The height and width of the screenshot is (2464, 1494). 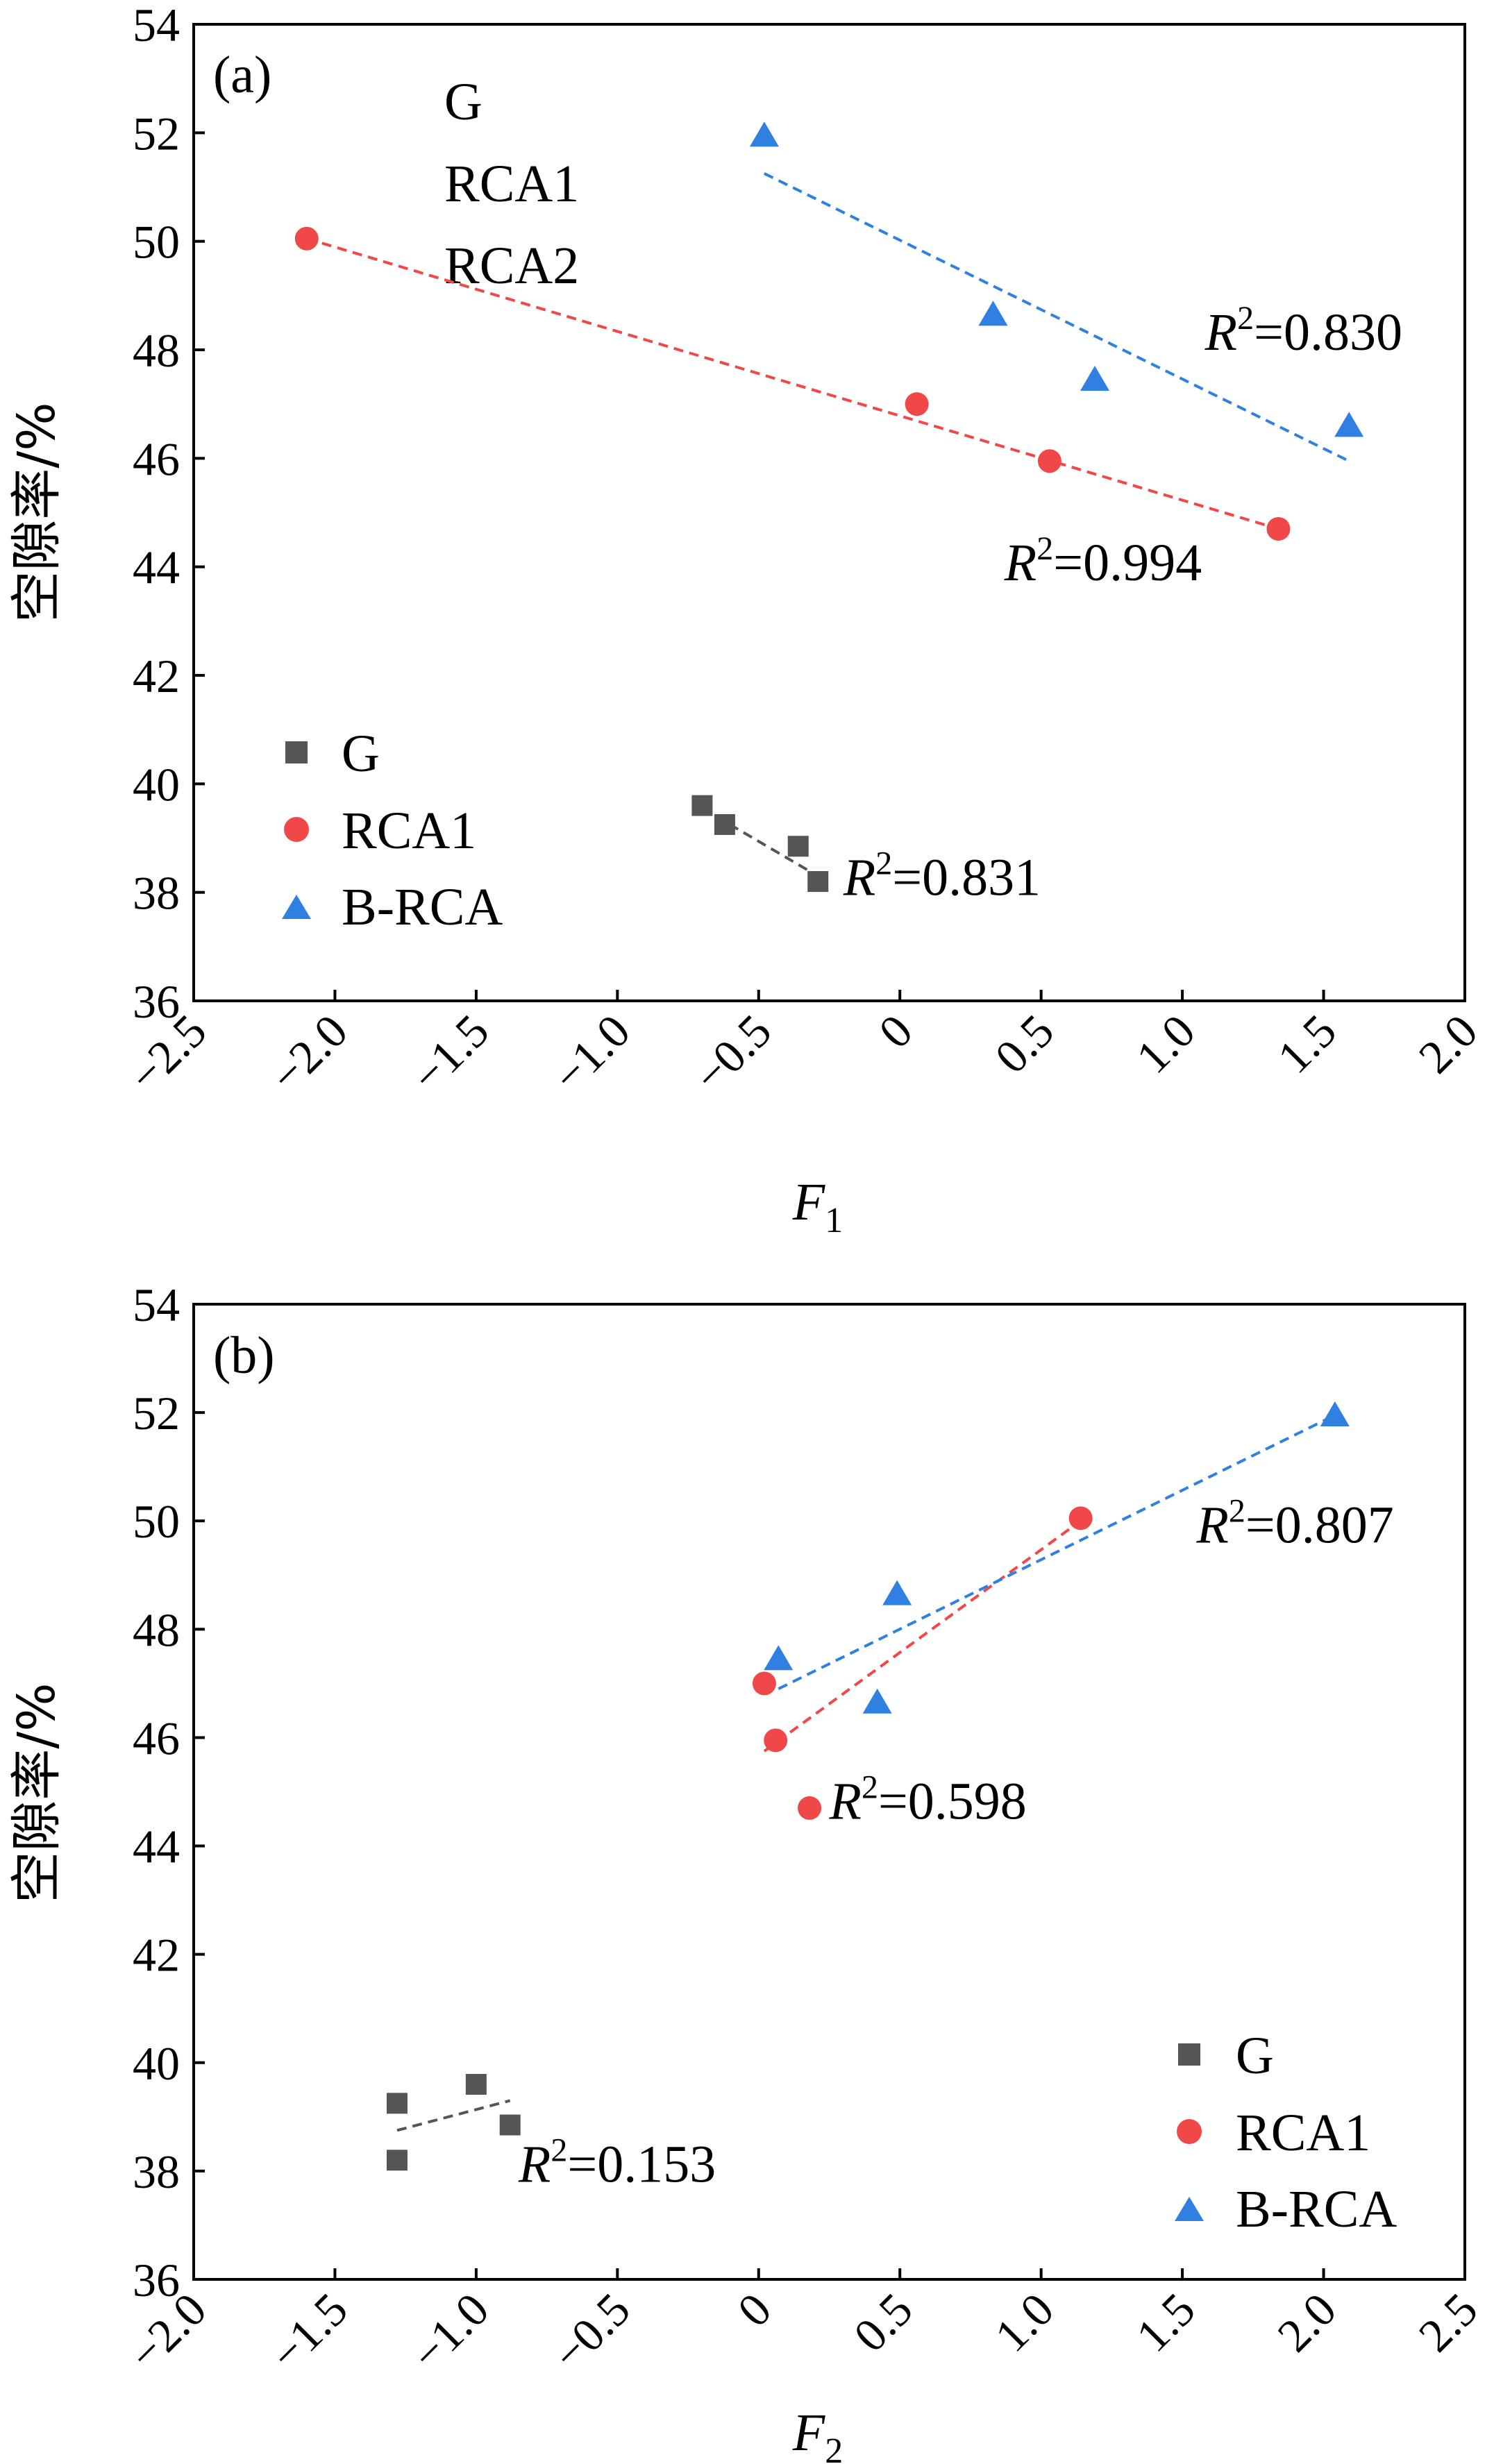 What do you see at coordinates (1189, 2054) in the screenshot?
I see `legend-g-marker` at bounding box center [1189, 2054].